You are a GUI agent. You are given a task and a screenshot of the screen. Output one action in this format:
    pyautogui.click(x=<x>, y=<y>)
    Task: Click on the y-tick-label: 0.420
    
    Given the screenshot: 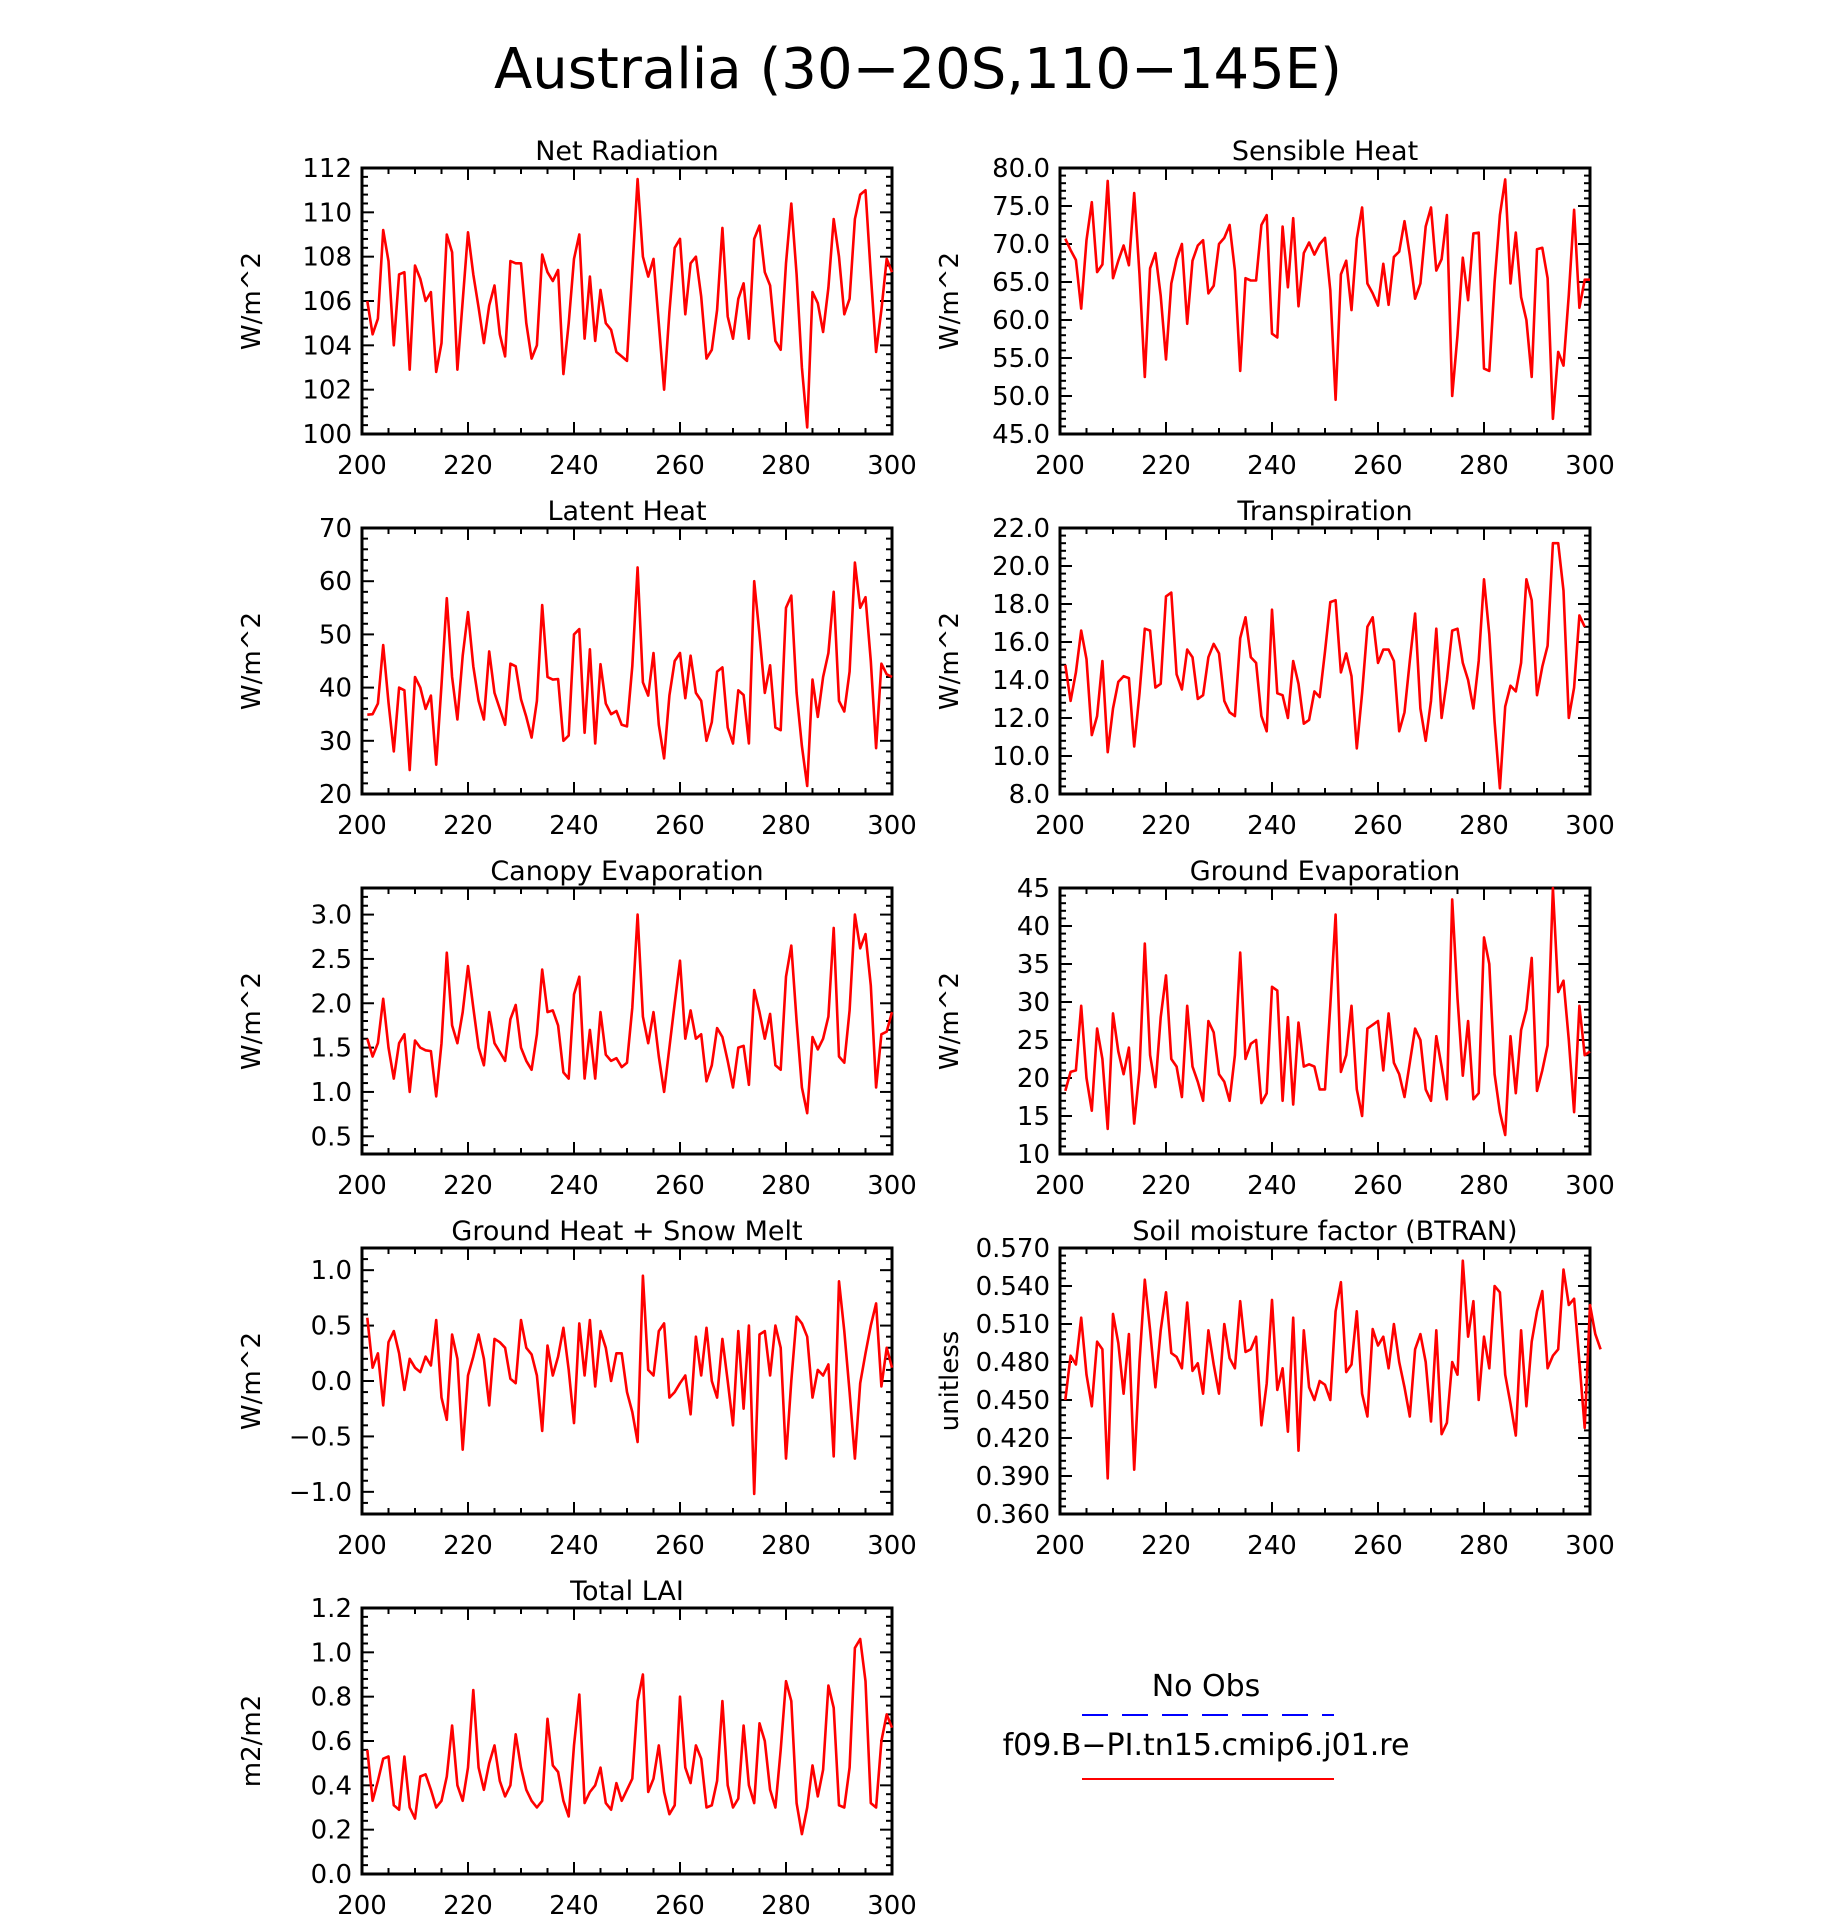 What is the action you would take?
    pyautogui.click(x=1013, y=1439)
    